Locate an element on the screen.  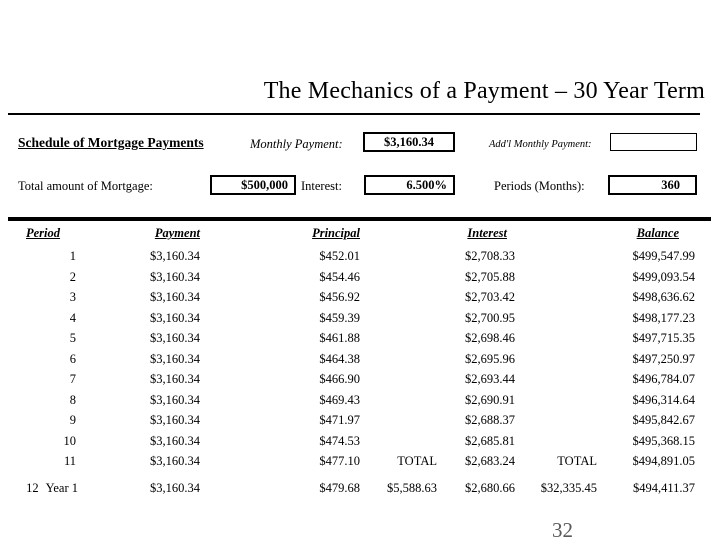
cell-interest: $2,703.42 is located at coordinates (490, 297).